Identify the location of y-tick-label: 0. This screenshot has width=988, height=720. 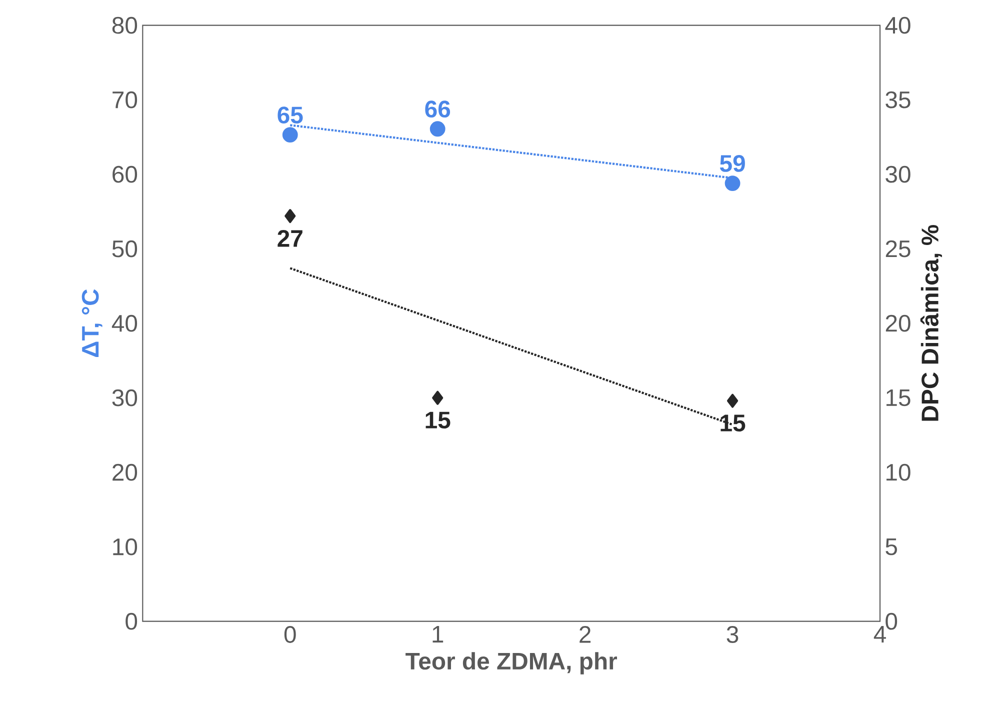
(132, 621).